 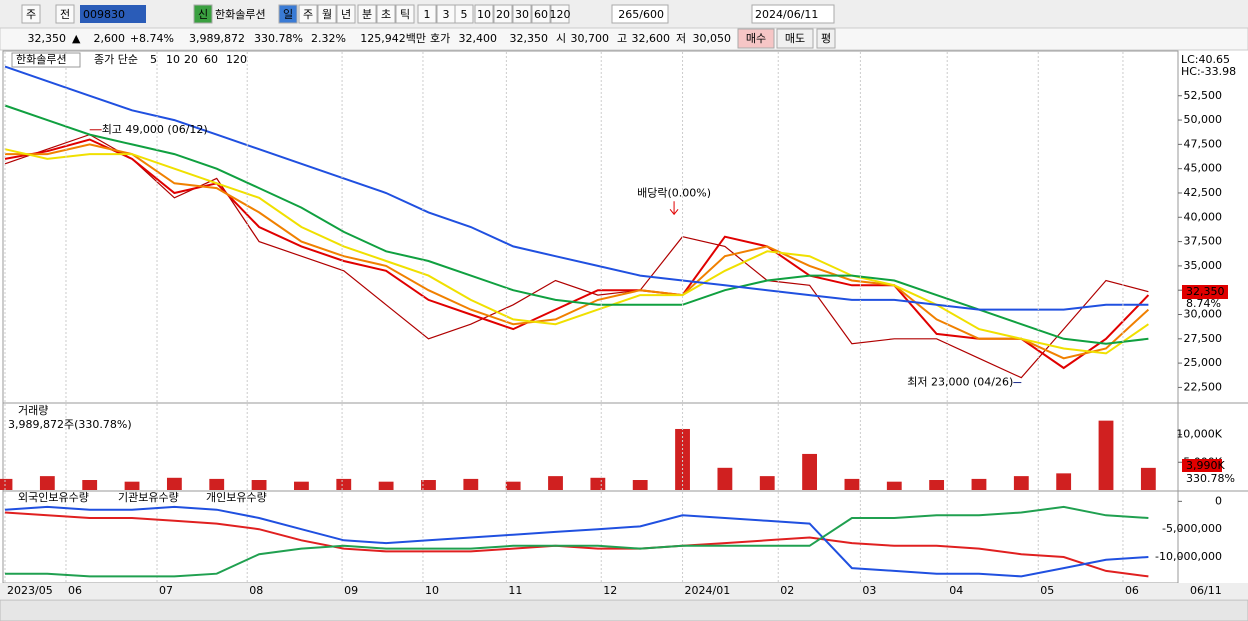 What do you see at coordinates (1047, 590) in the screenshot?
I see `x-tick-label: 05` at bounding box center [1047, 590].